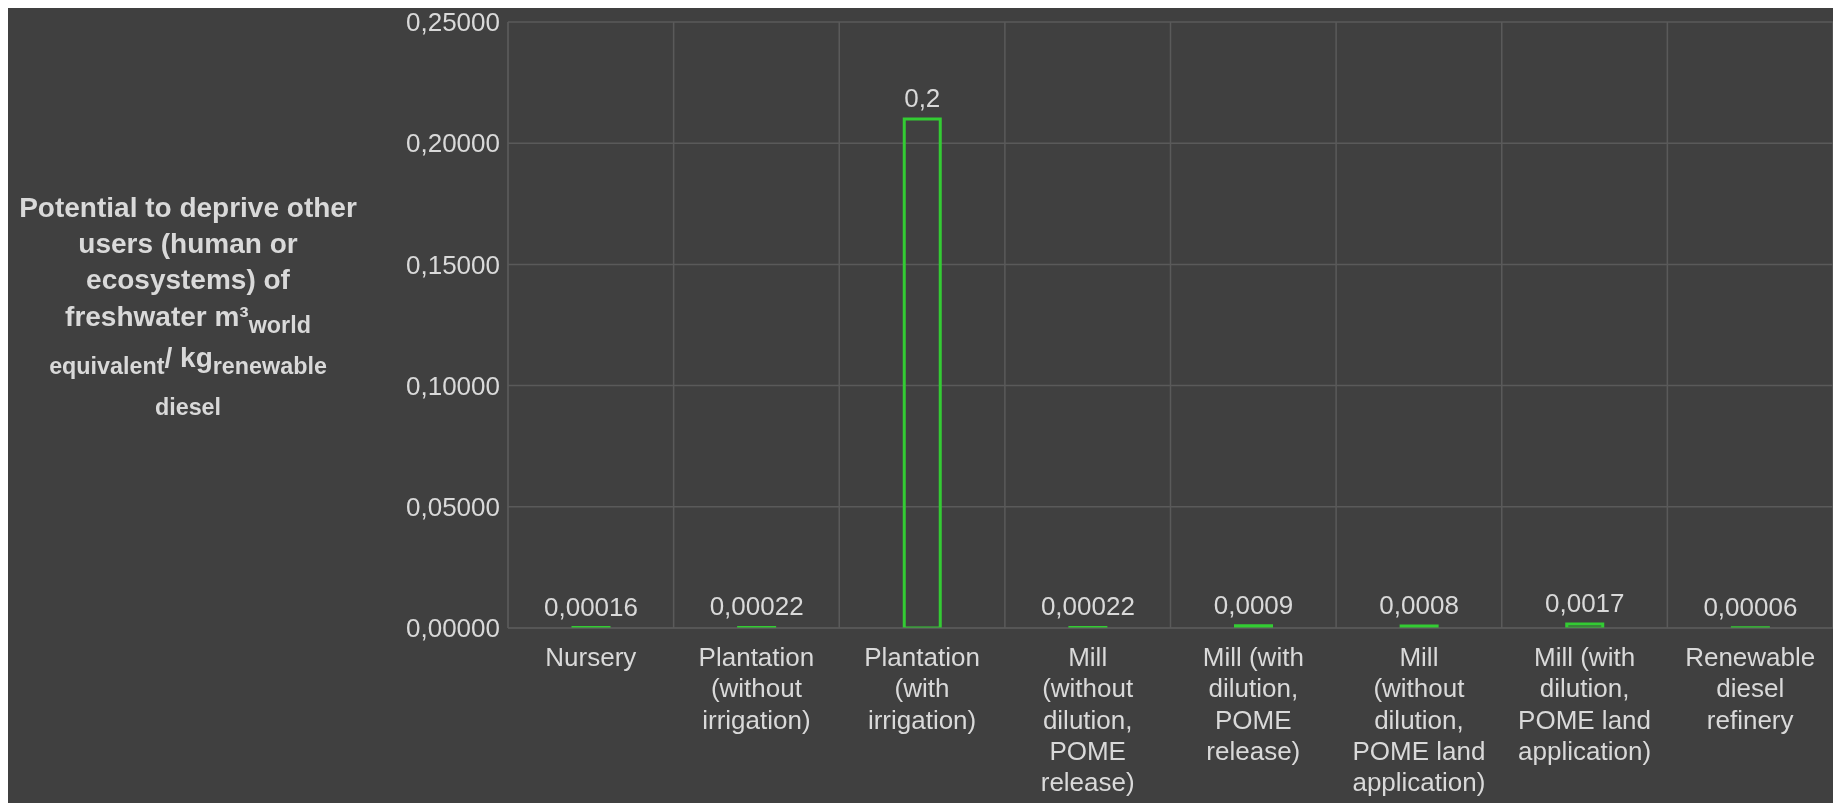  What do you see at coordinates (1419, 605) in the screenshot?
I see `data-label: 0,0008` at bounding box center [1419, 605].